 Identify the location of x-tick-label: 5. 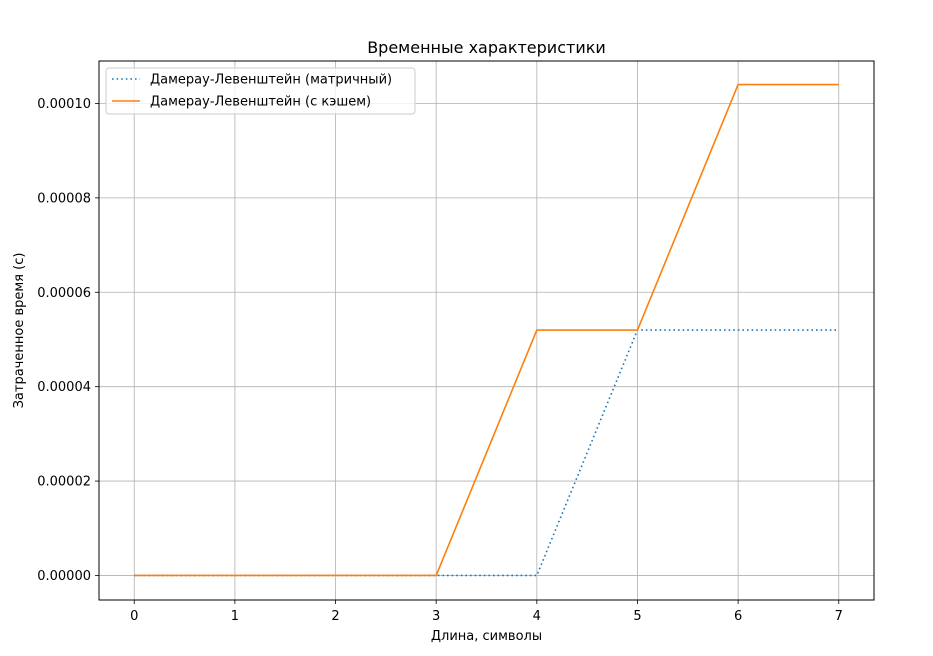
(637, 616).